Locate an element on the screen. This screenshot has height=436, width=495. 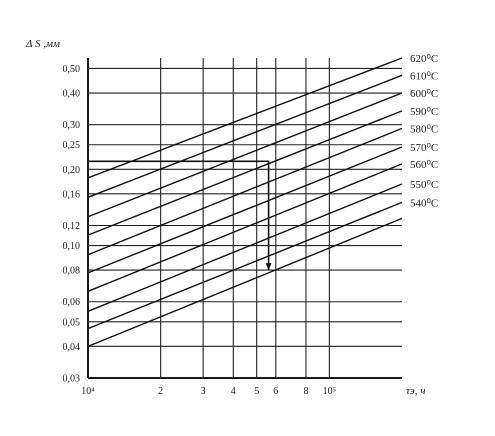
series-label: 580⁰С is located at coordinates (424, 129).